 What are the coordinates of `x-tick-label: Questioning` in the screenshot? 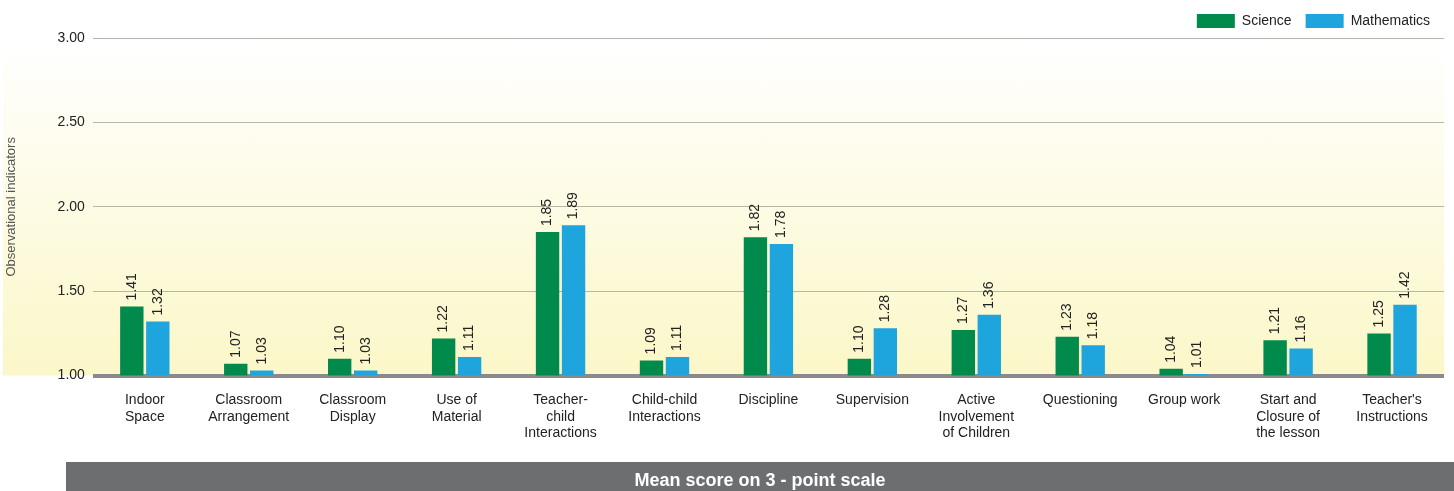 It's located at (1080, 398).